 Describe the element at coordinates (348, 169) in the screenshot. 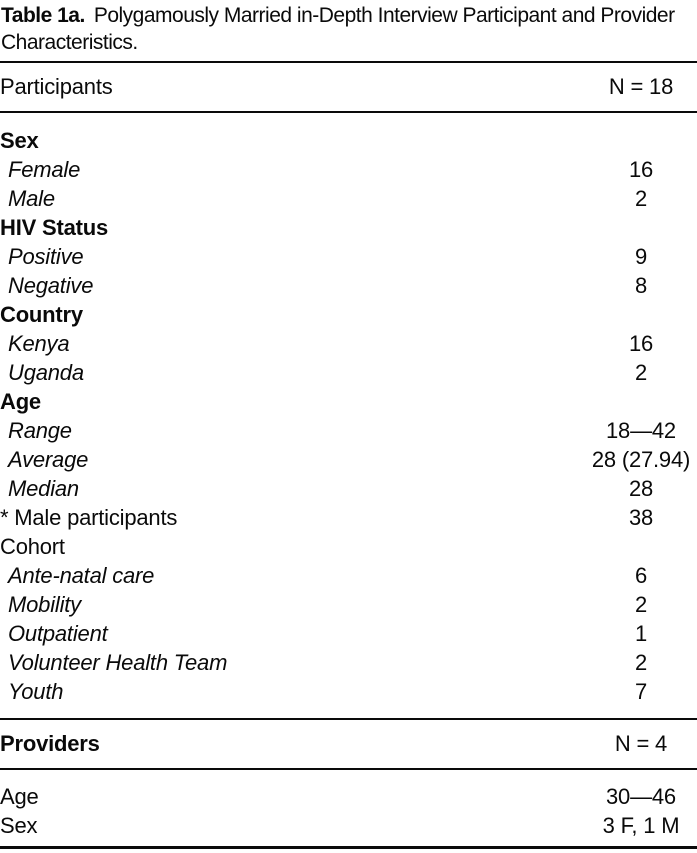

I see `table-row: Female 16` at that location.